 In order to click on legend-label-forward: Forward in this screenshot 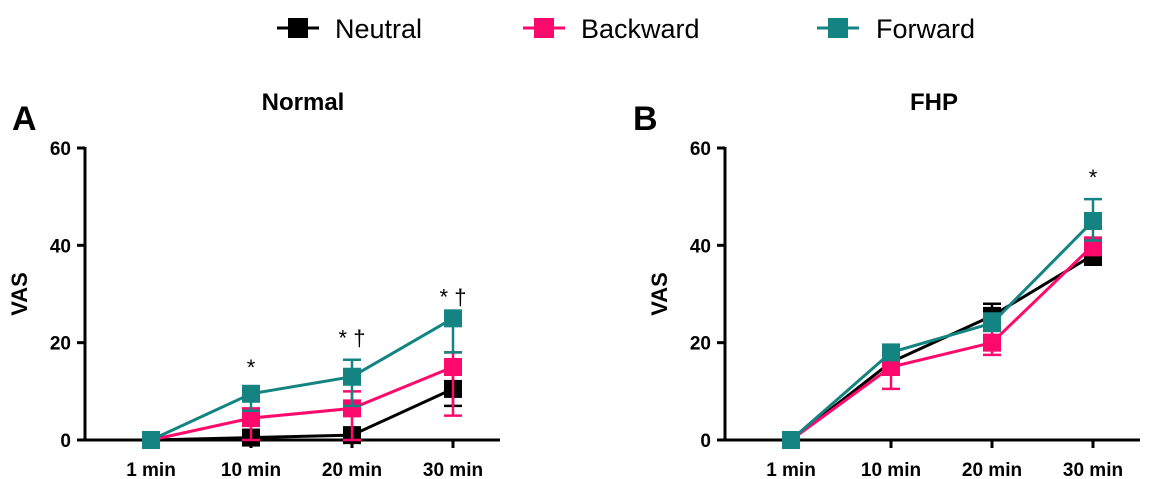, I will do `click(925, 29)`.